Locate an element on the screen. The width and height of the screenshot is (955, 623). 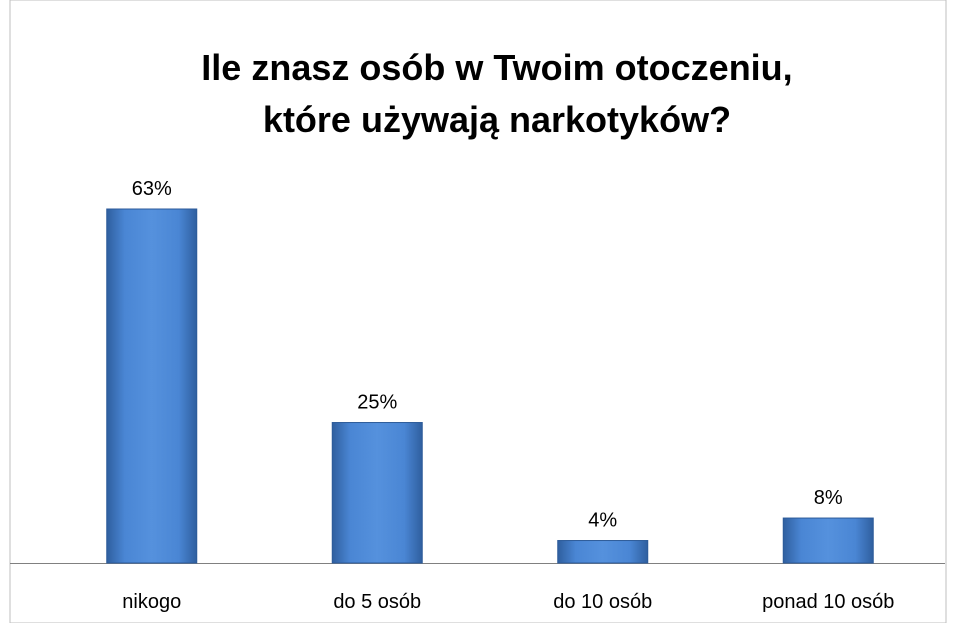
x-tick-label: do 10 osób is located at coordinates (602, 602).